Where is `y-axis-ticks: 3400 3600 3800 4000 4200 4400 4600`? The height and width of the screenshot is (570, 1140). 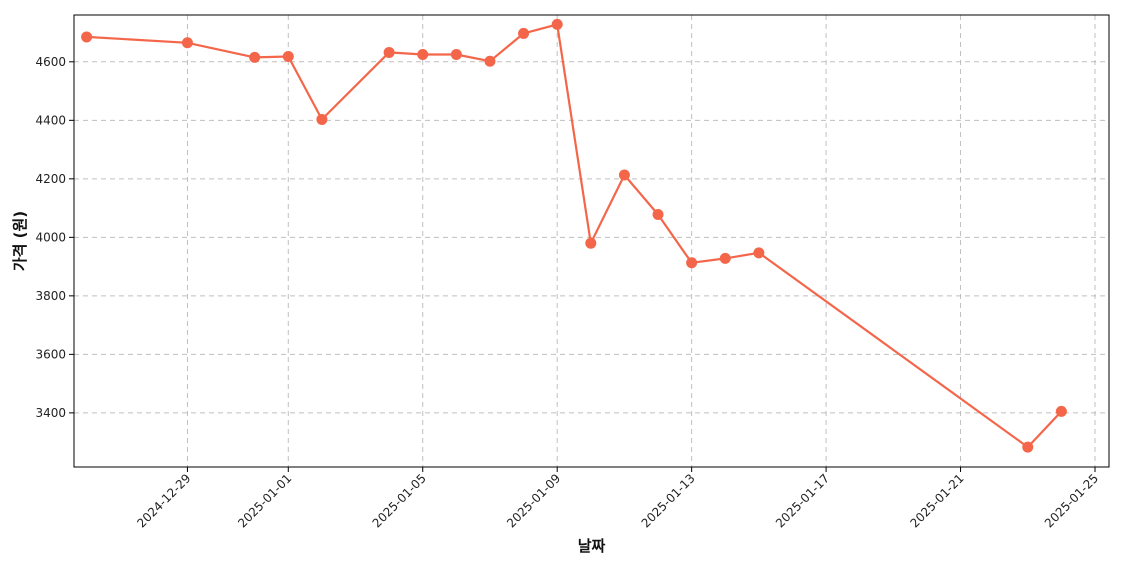 y-axis-ticks: 3400 3600 3800 4000 4200 4400 4600 is located at coordinates (54, 237).